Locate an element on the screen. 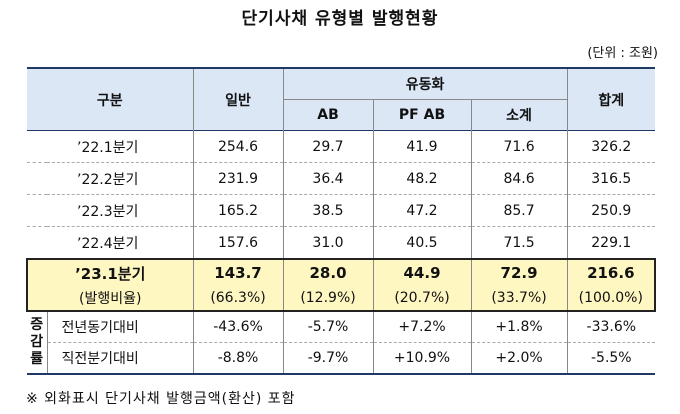  header-subtotal: 소계 is located at coordinates (519, 115).